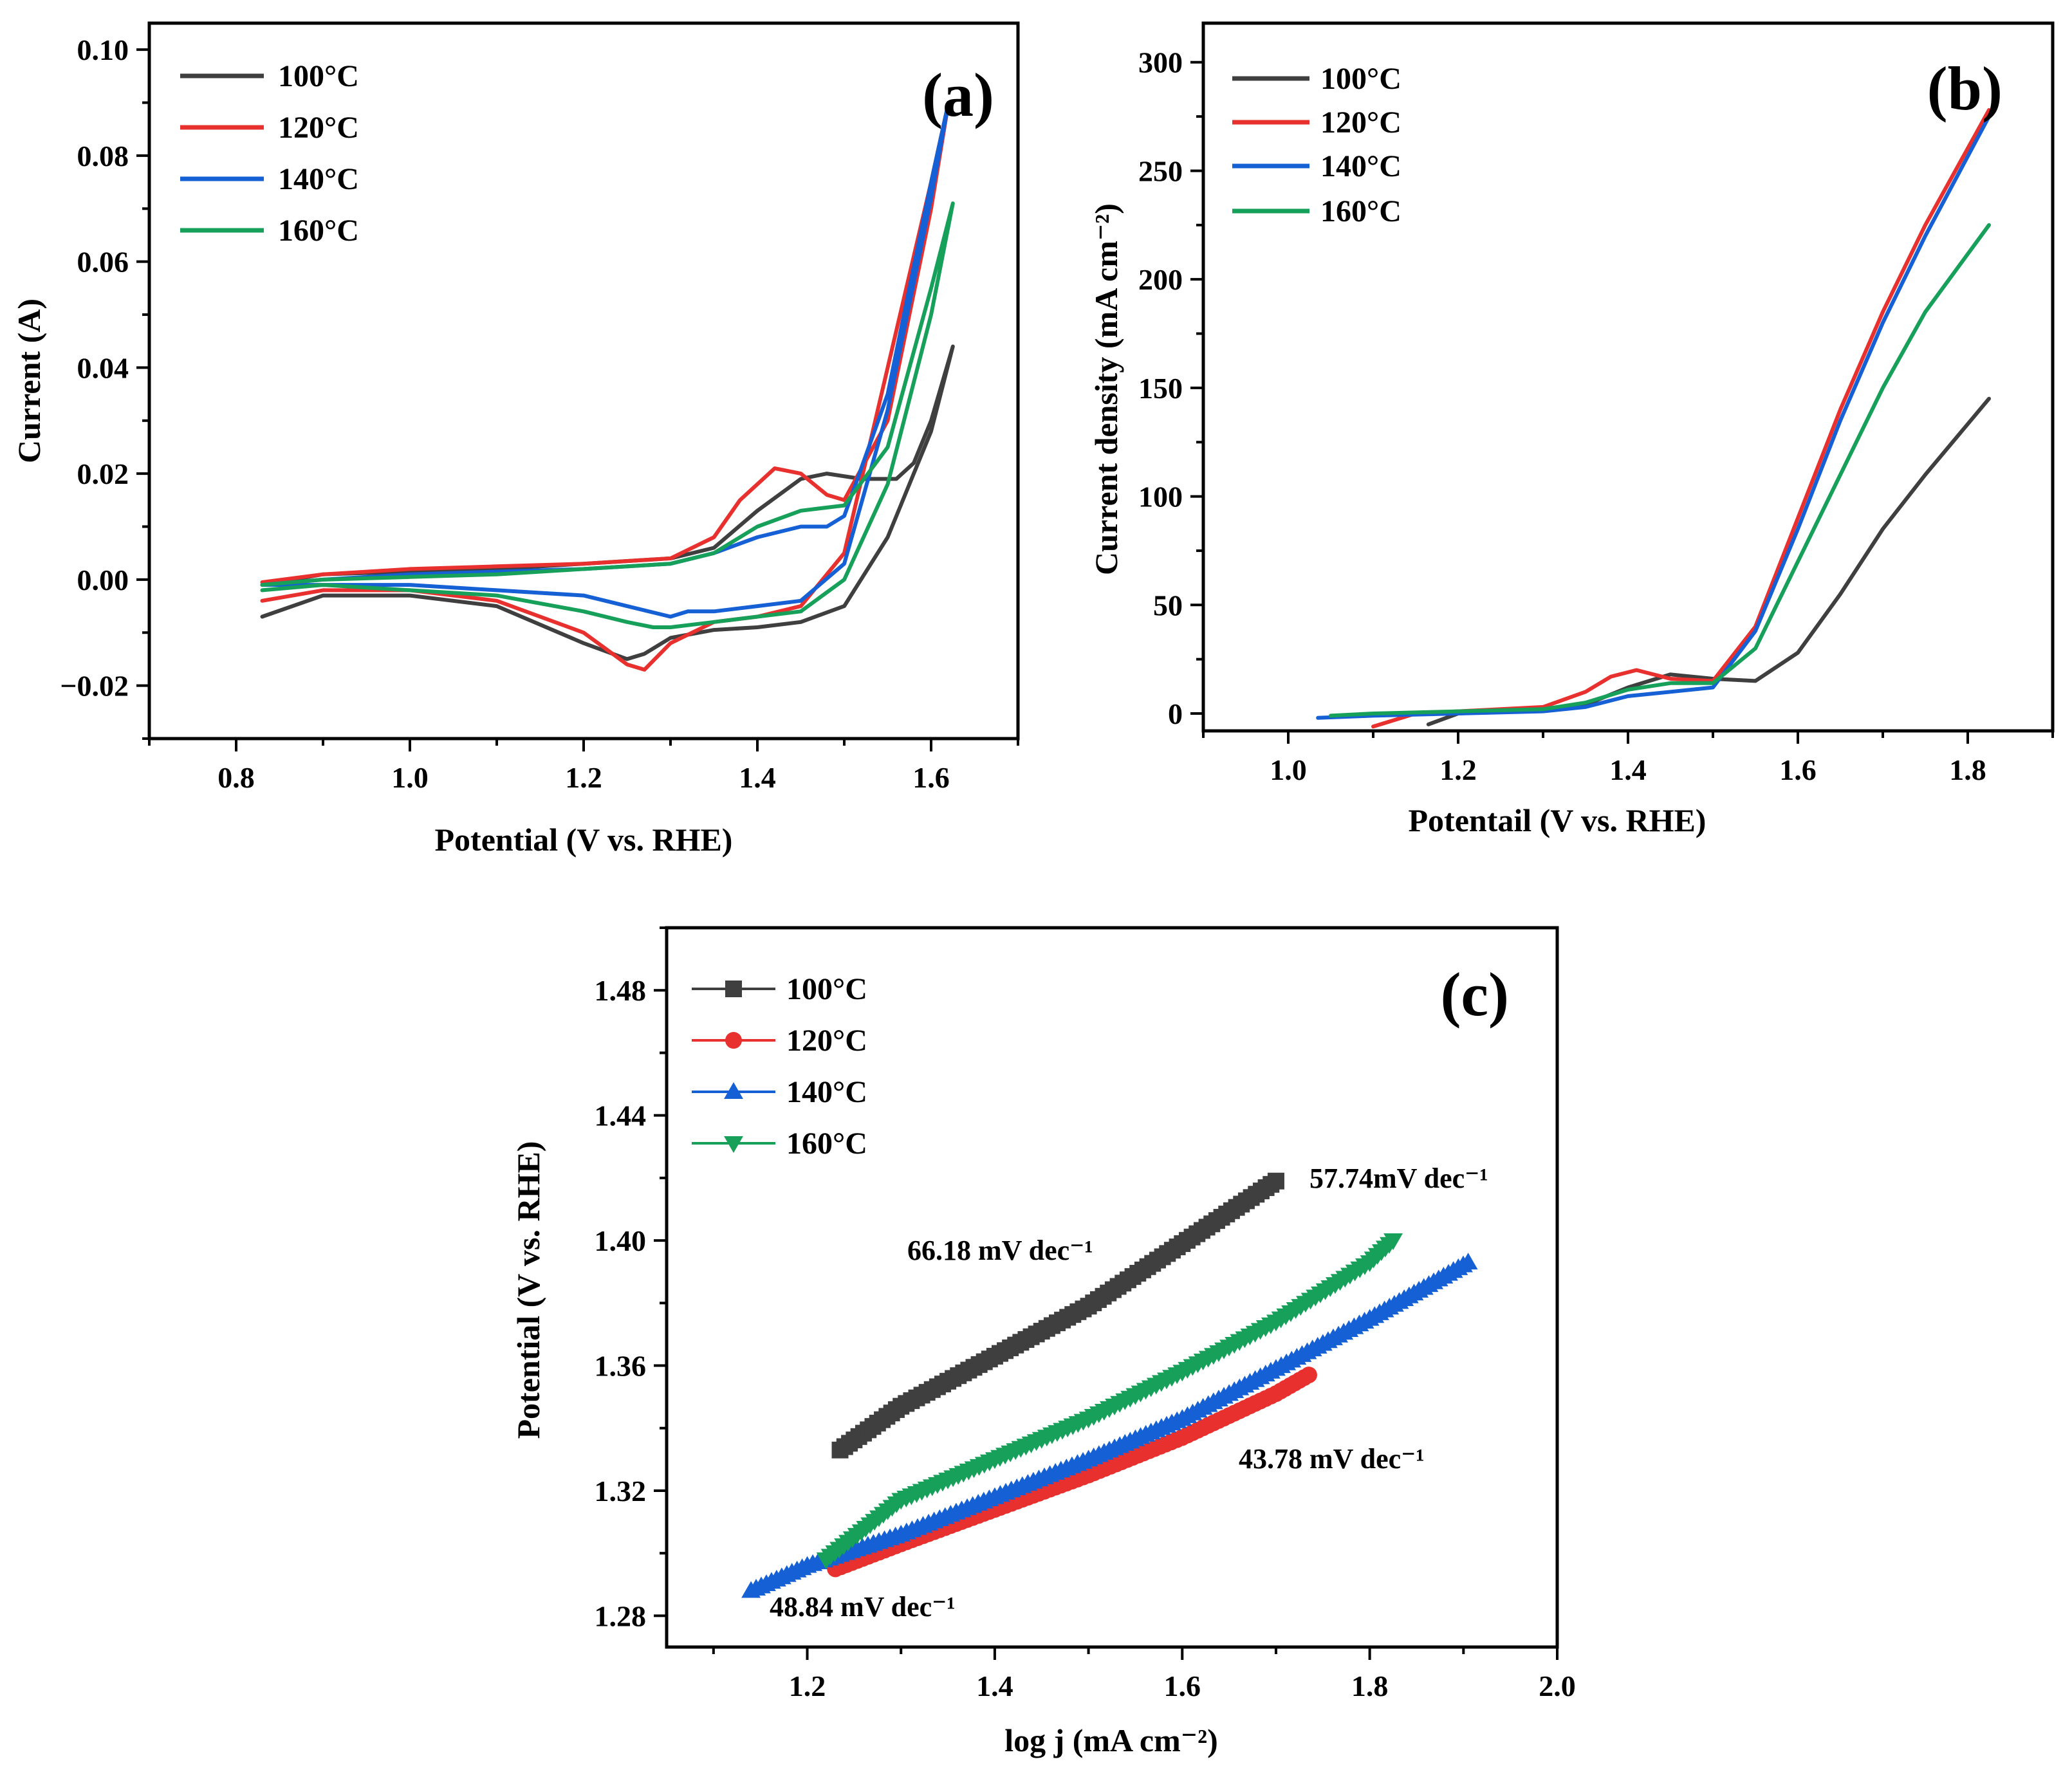 This screenshot has height=1777, width=2072. I want to click on panel-c-x-tick-label: 1.6, so click(1182, 1686).